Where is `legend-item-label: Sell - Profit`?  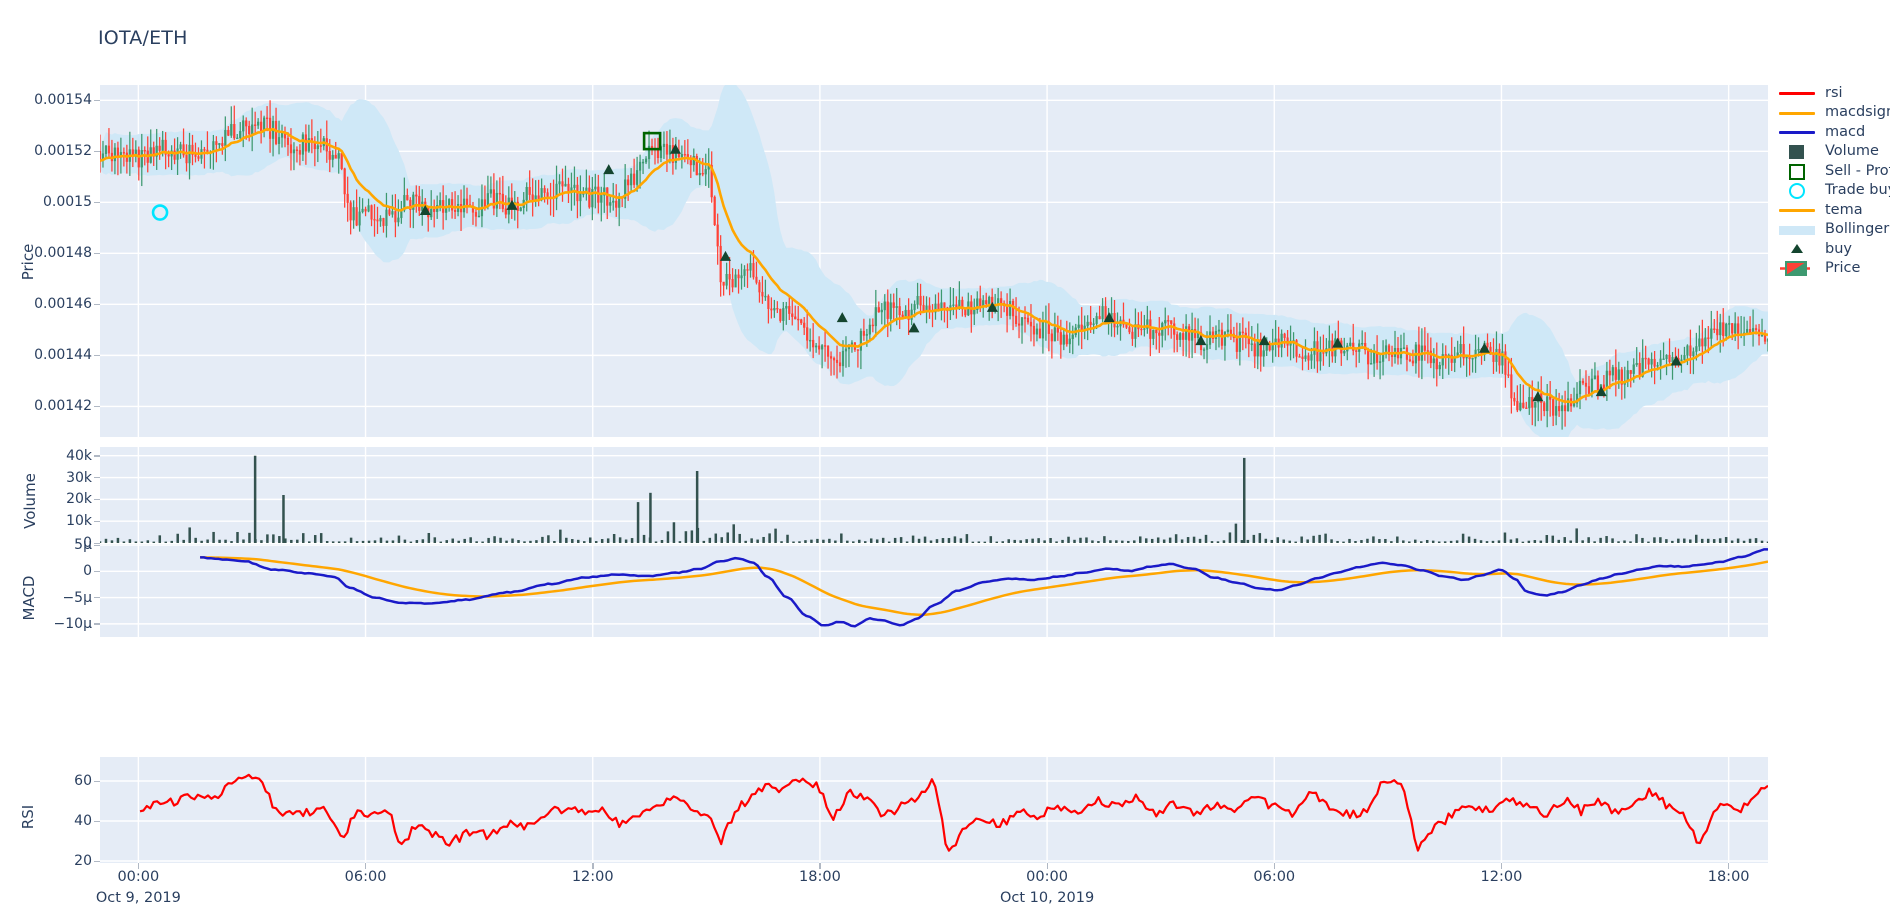
legend-item-label: Sell - Profit is located at coordinates (1857, 170).